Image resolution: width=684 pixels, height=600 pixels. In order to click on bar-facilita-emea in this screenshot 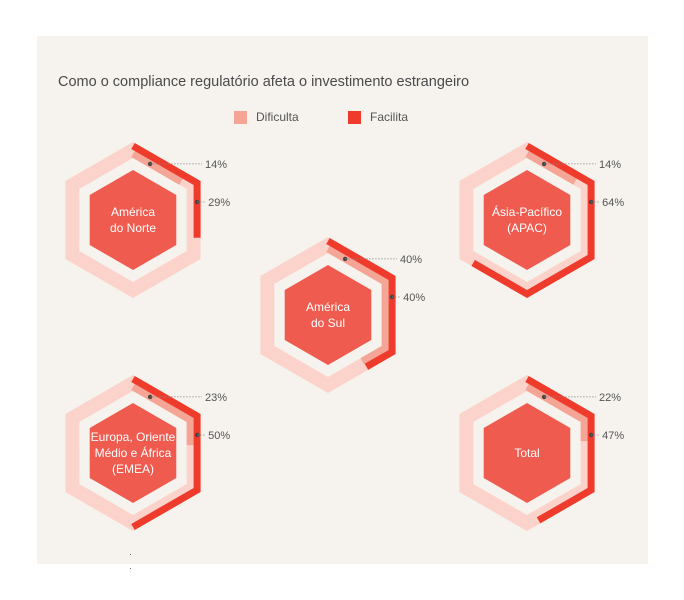, I will do `click(166, 453)`.